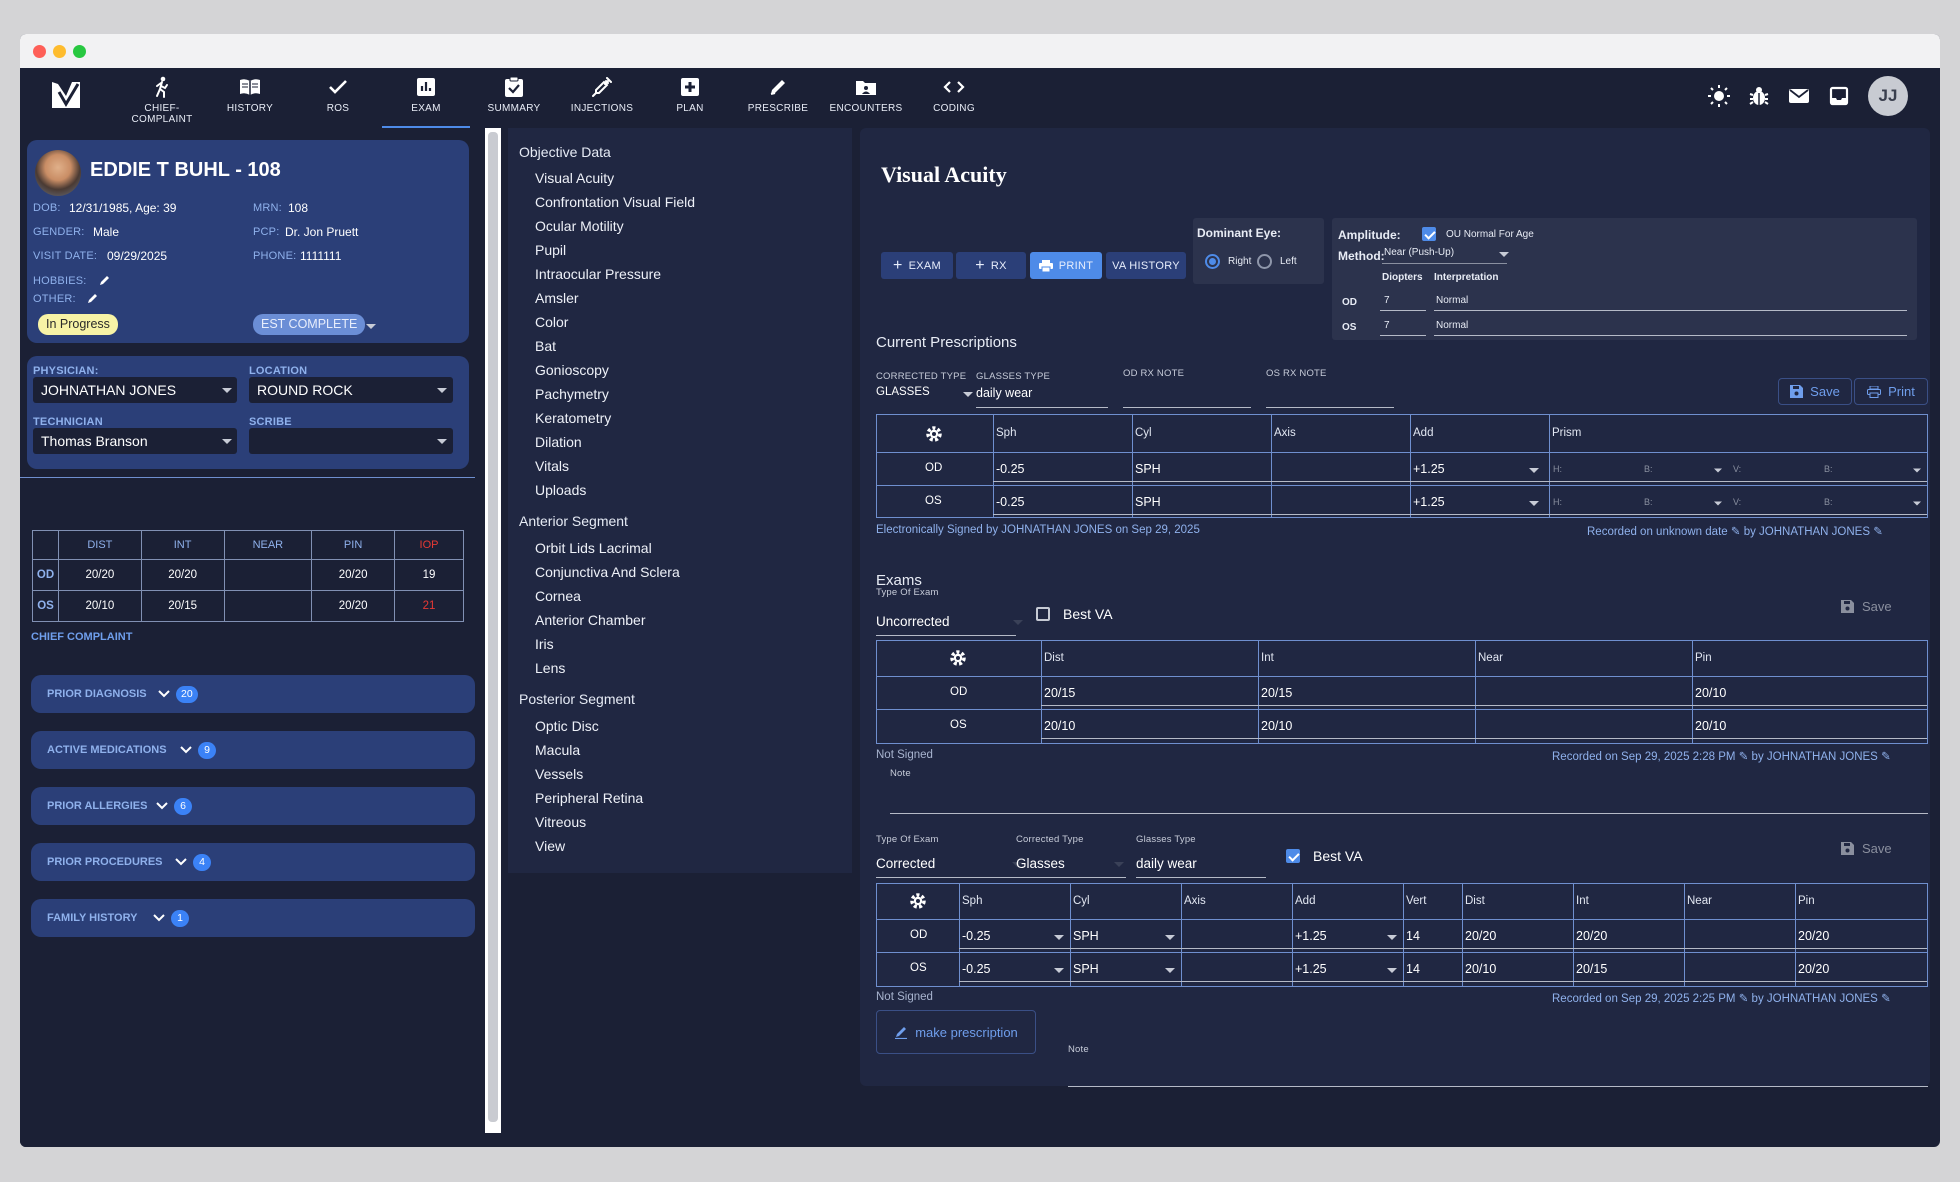 This screenshot has height=1182, width=1960. I want to click on left-eye-radio, so click(1264, 261).